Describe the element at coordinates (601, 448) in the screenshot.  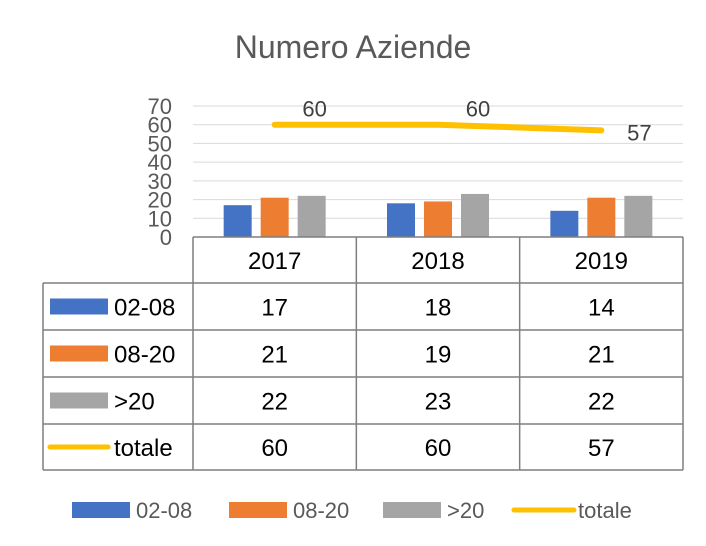
I see `table-cell: 57` at that location.